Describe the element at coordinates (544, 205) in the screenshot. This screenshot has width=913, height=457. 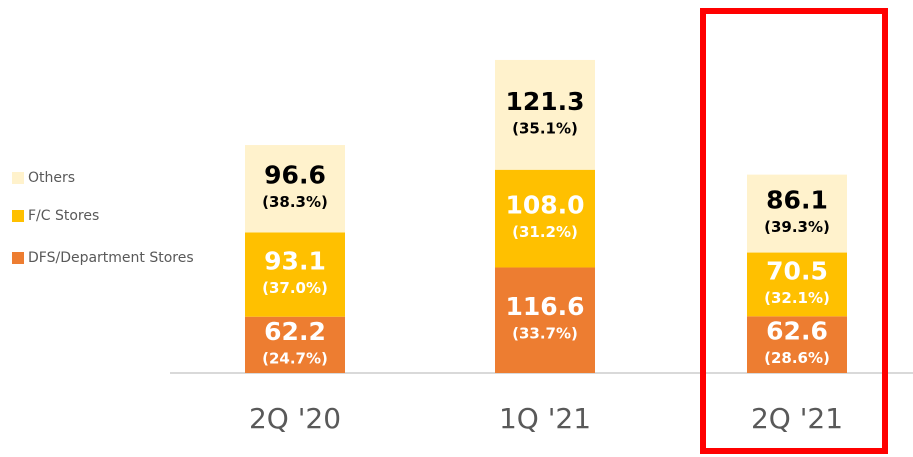
I see `value-label: 108.0` at that location.